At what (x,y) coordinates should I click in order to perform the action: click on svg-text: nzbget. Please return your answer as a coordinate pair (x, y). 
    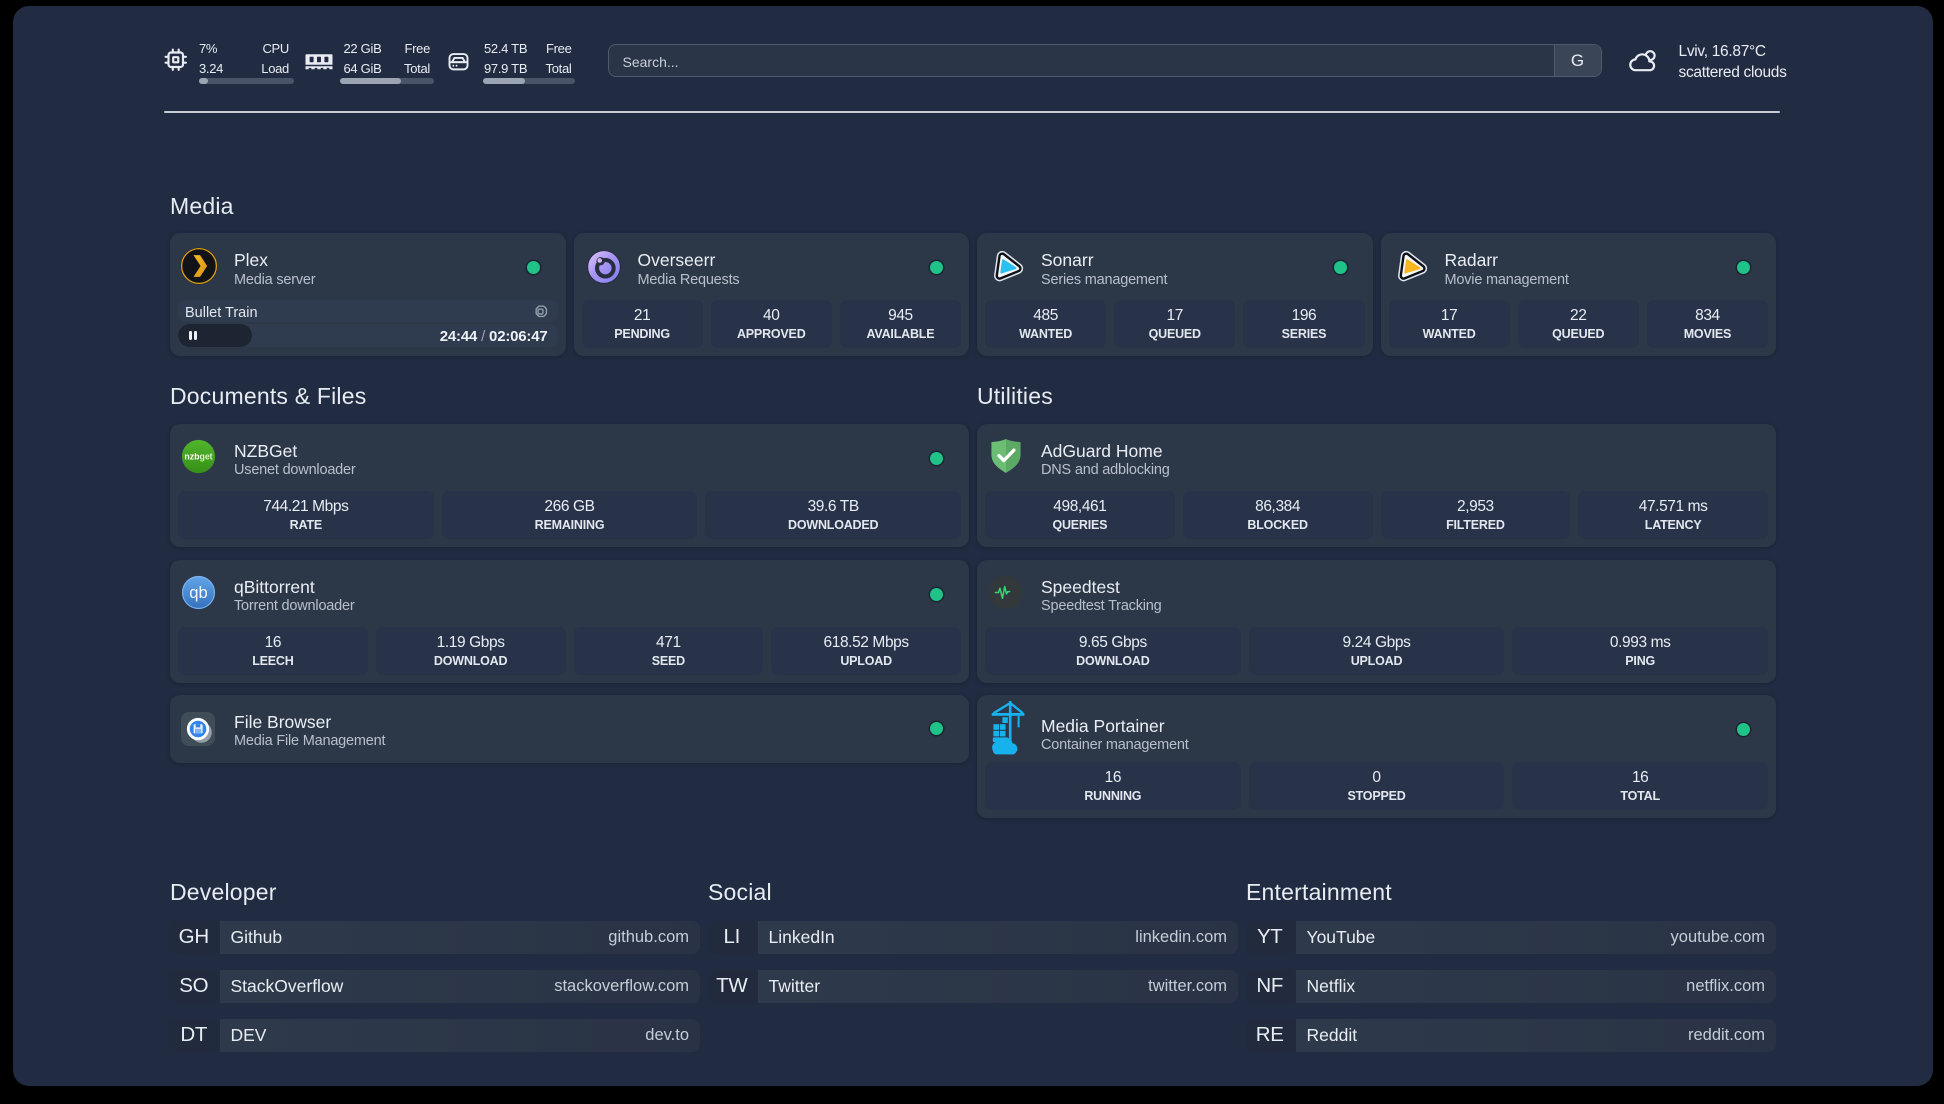
    Looking at the image, I should click on (198, 456).